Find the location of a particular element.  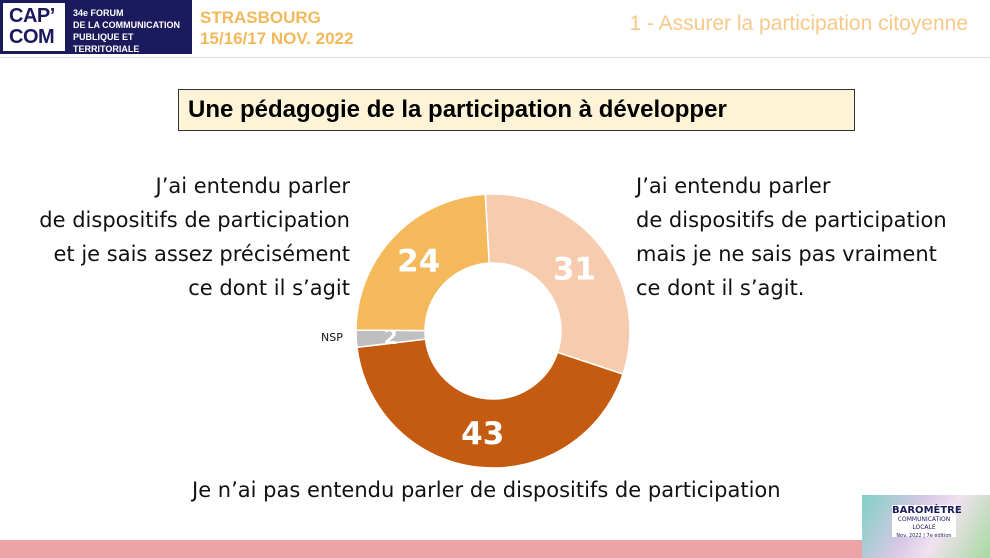

label-nsp: NSP is located at coordinates (332, 337).